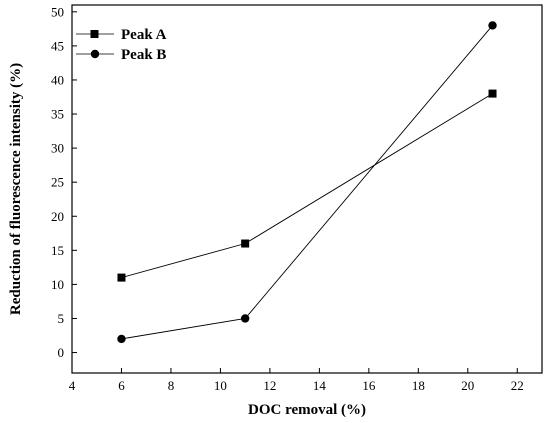  I want to click on x-tick-label: 14, so click(320, 385).